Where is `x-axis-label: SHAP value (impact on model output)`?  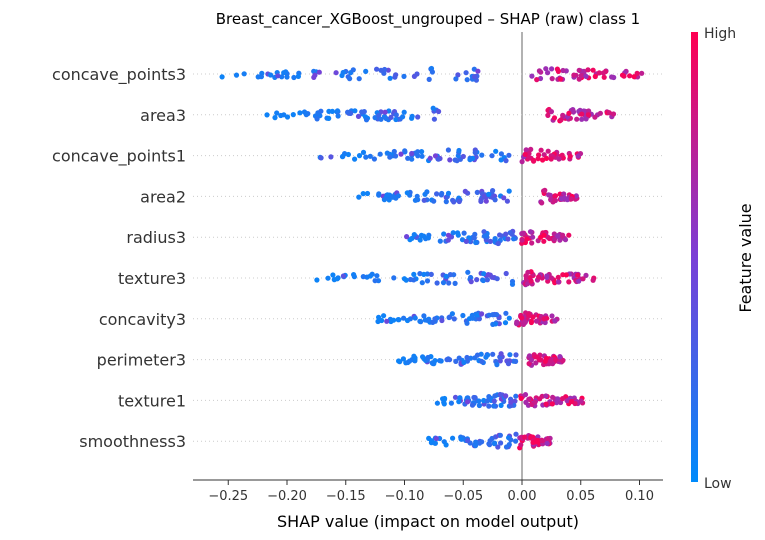 x-axis-label: SHAP value (impact on model output) is located at coordinates (428, 521).